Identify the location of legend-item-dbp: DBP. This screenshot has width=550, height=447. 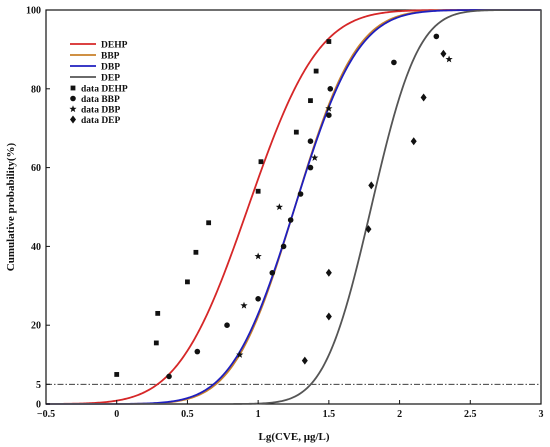
(95, 68).